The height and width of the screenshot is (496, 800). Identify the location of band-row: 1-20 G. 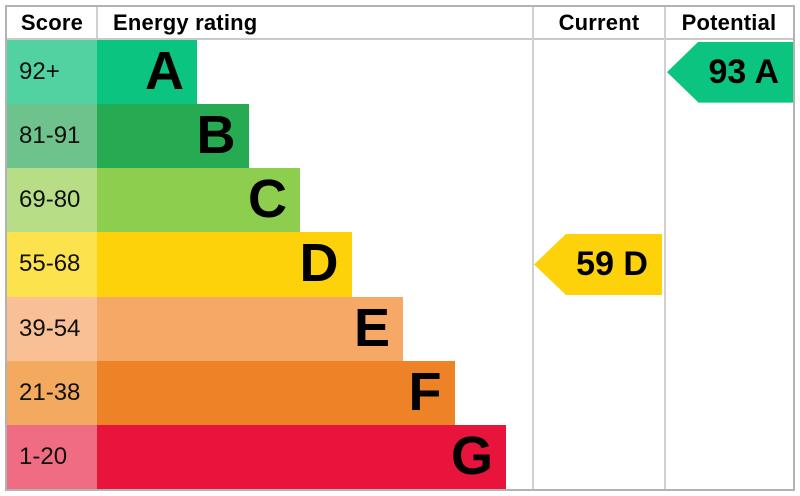
(400, 456).